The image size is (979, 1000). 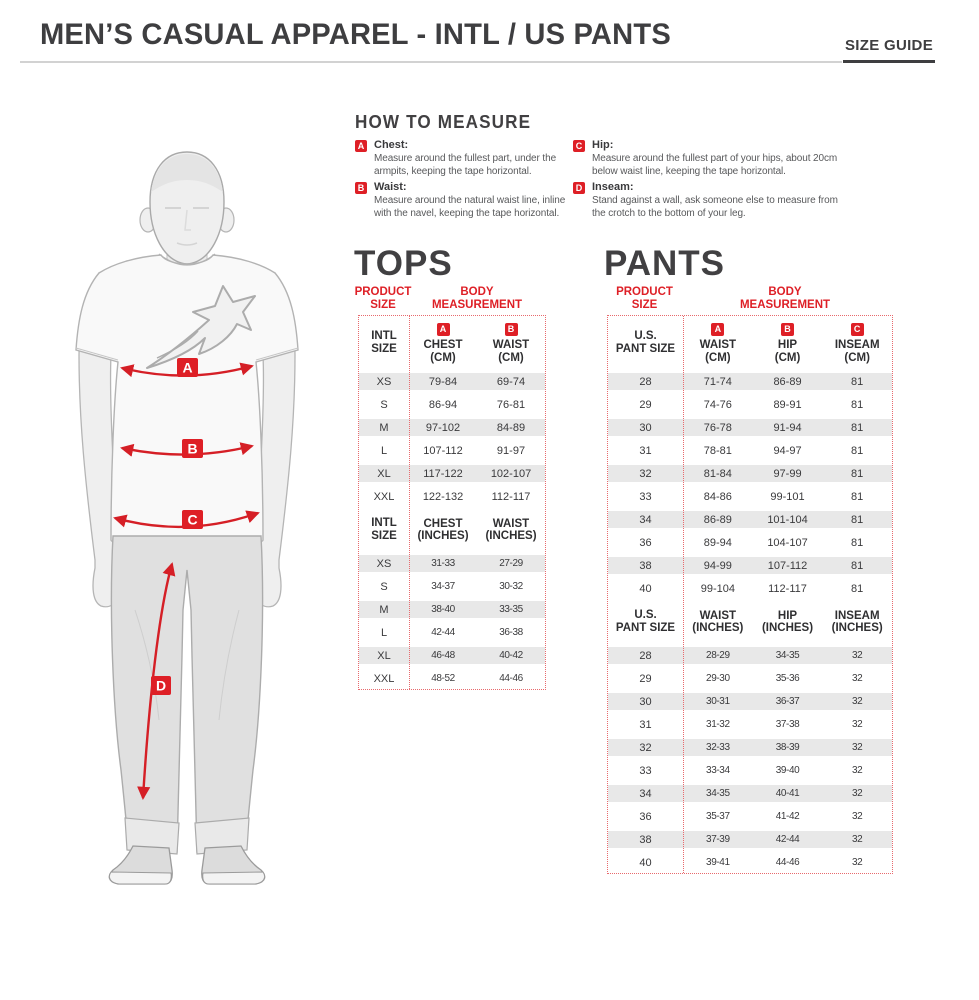 What do you see at coordinates (361, 188) in the screenshot?
I see `measure-letter-badge: B` at bounding box center [361, 188].